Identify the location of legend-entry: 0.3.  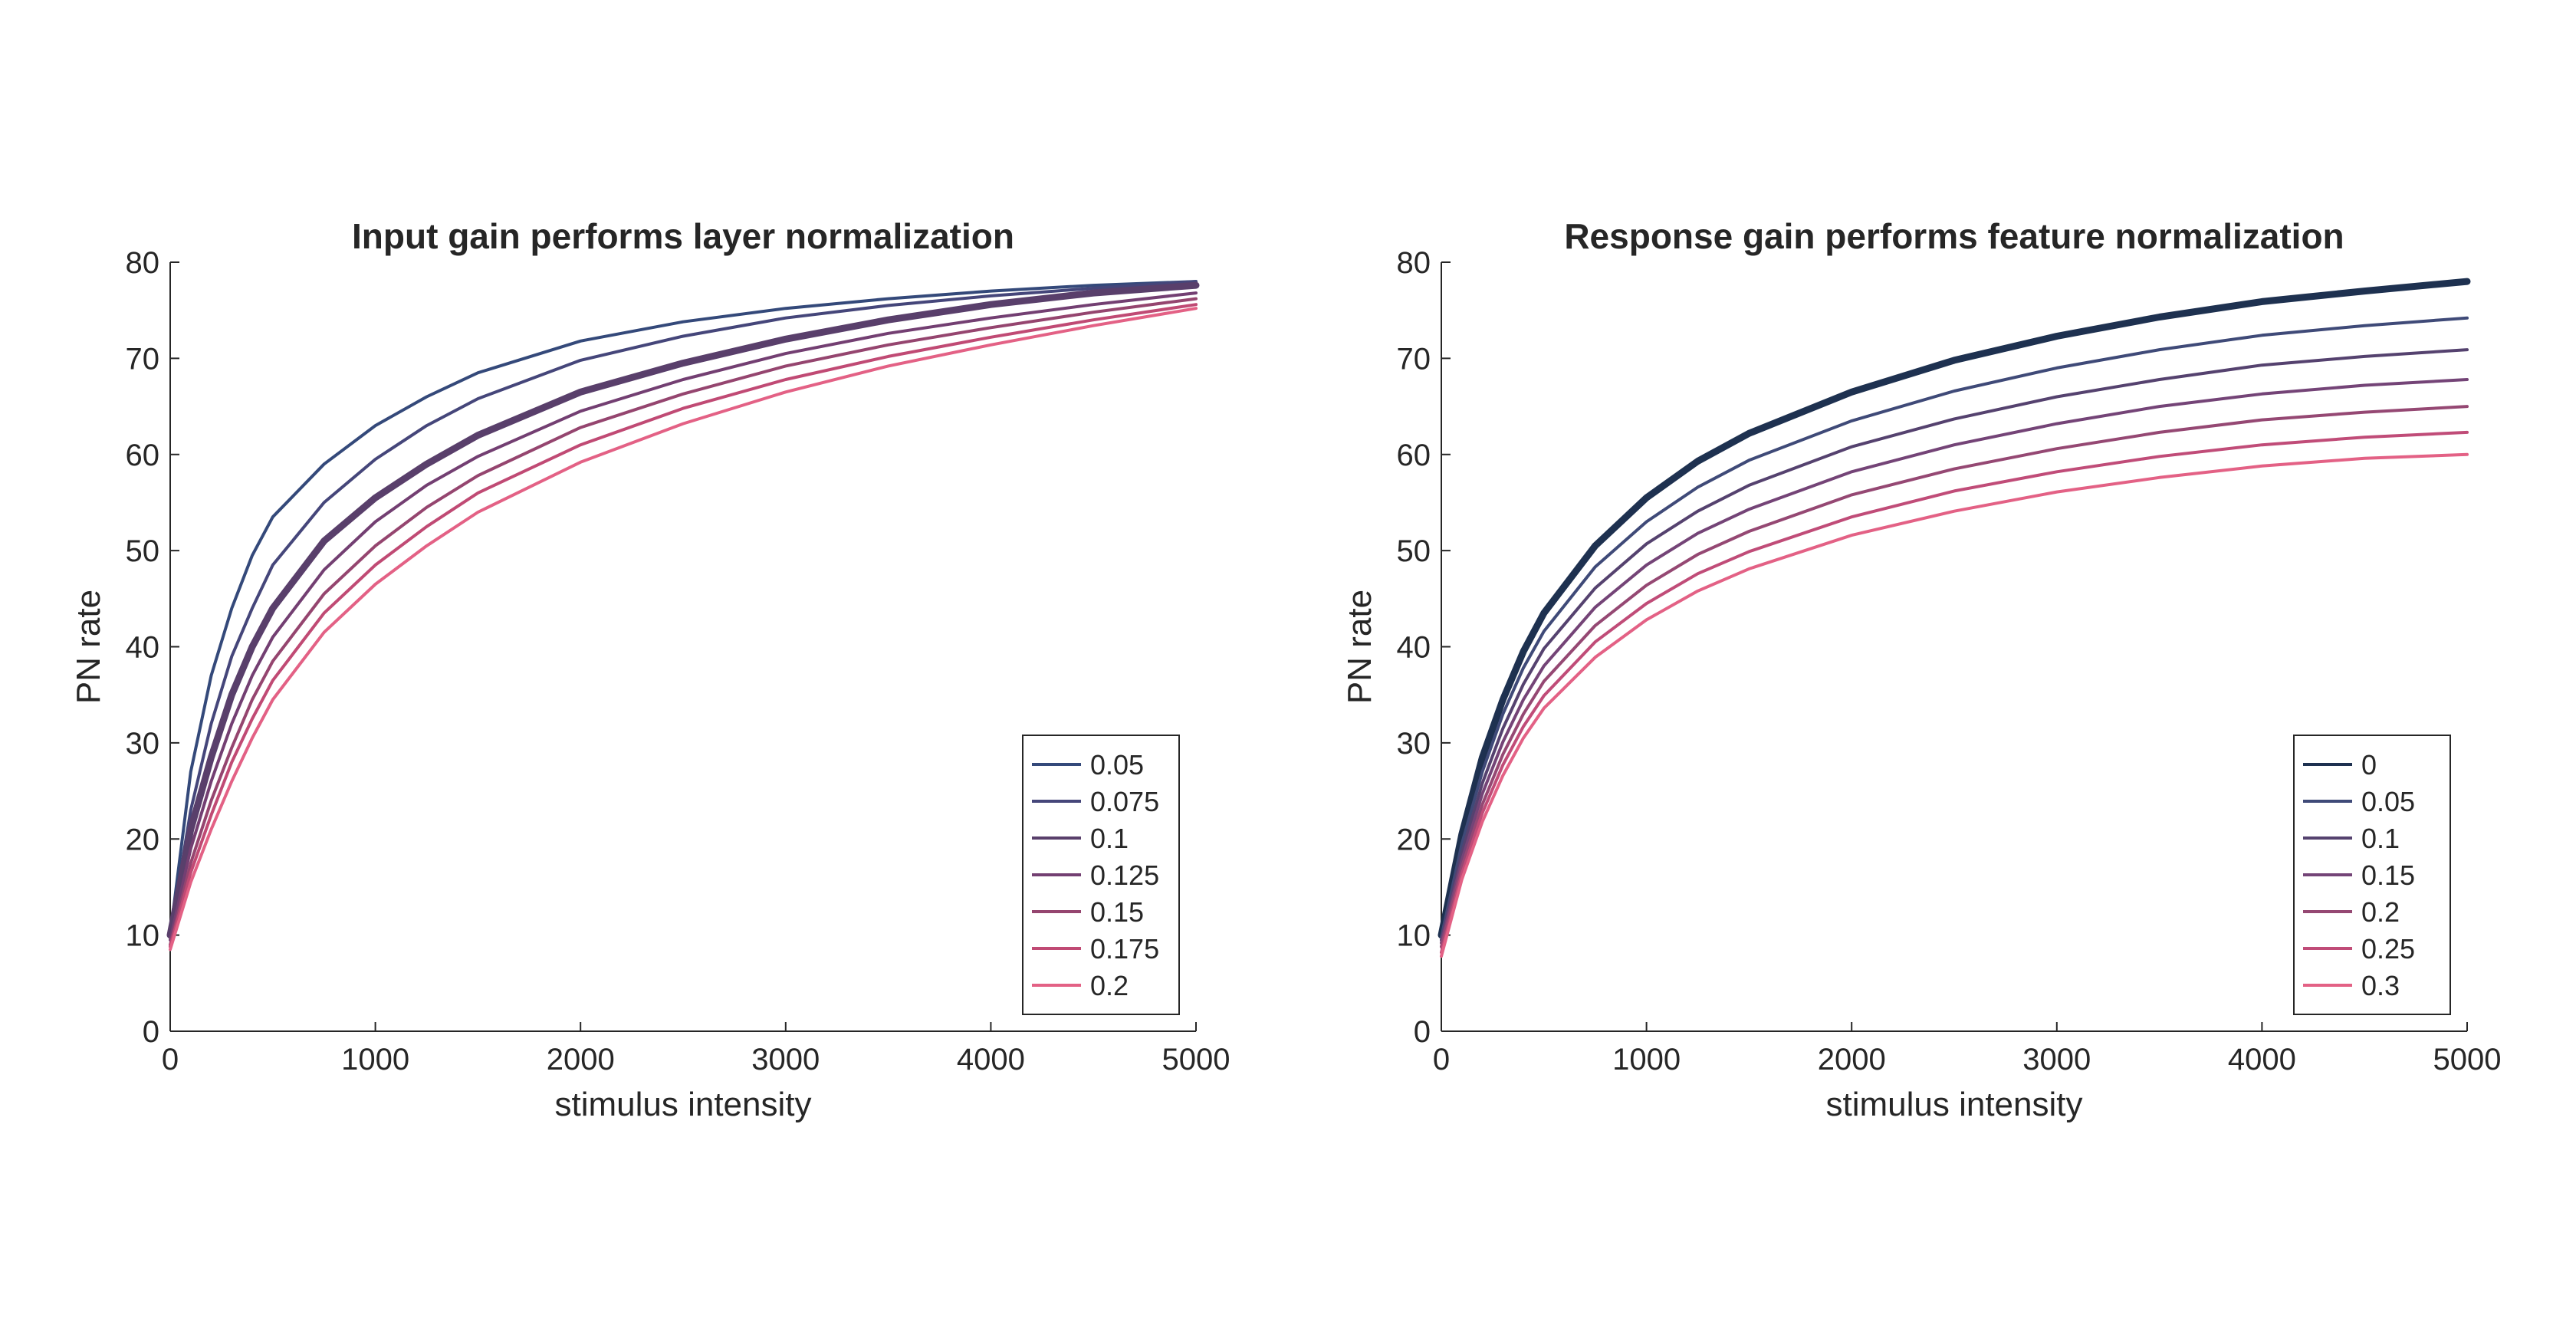
(2380, 985).